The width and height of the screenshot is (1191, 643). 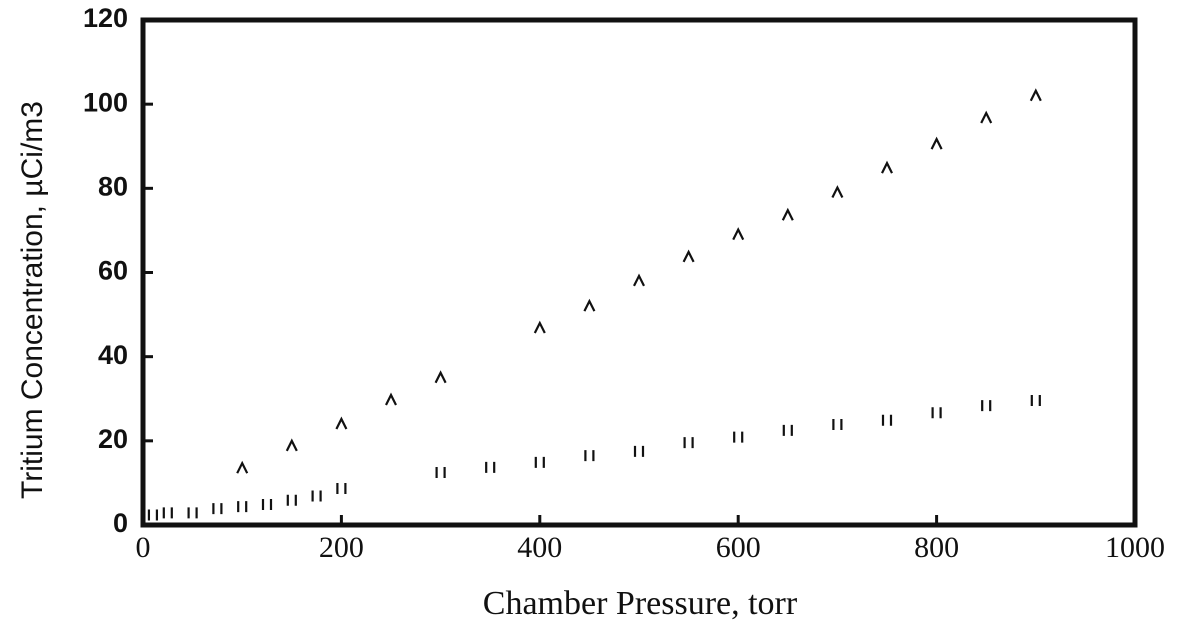 I want to click on y-tick-label: 0, so click(x=120, y=523).